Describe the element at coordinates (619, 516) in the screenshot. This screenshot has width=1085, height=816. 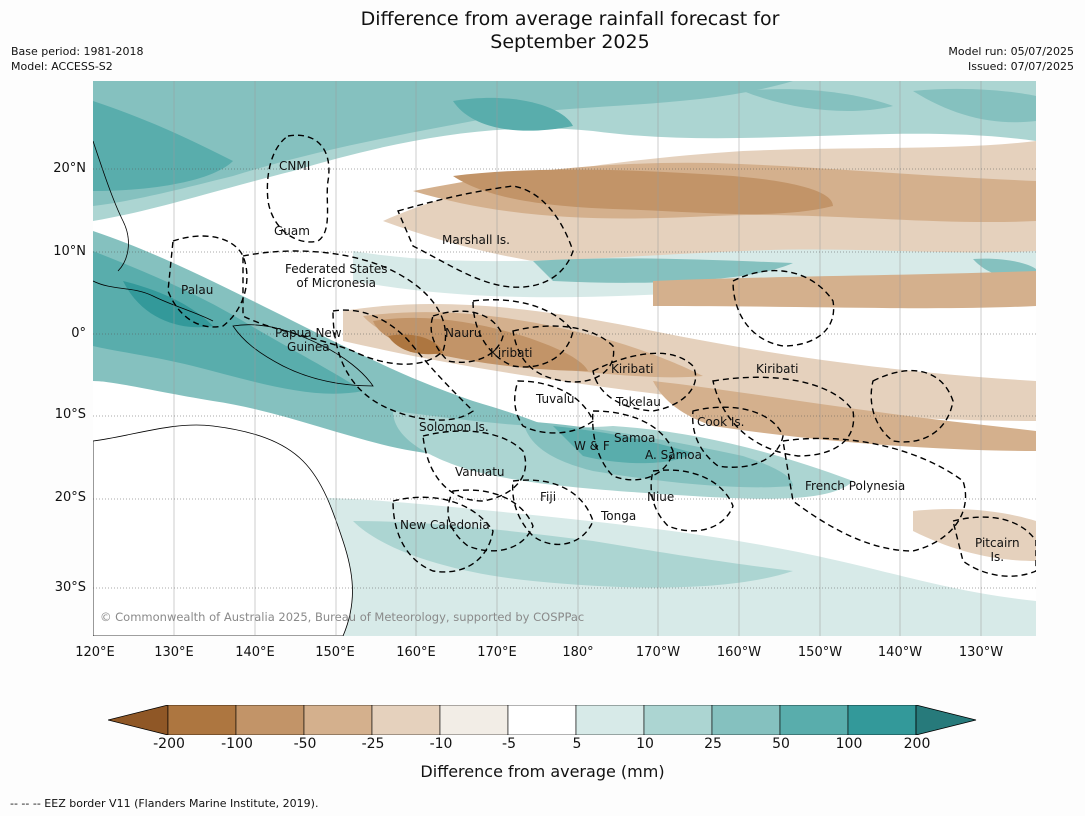
I see `region-tonga: Tonga` at that location.